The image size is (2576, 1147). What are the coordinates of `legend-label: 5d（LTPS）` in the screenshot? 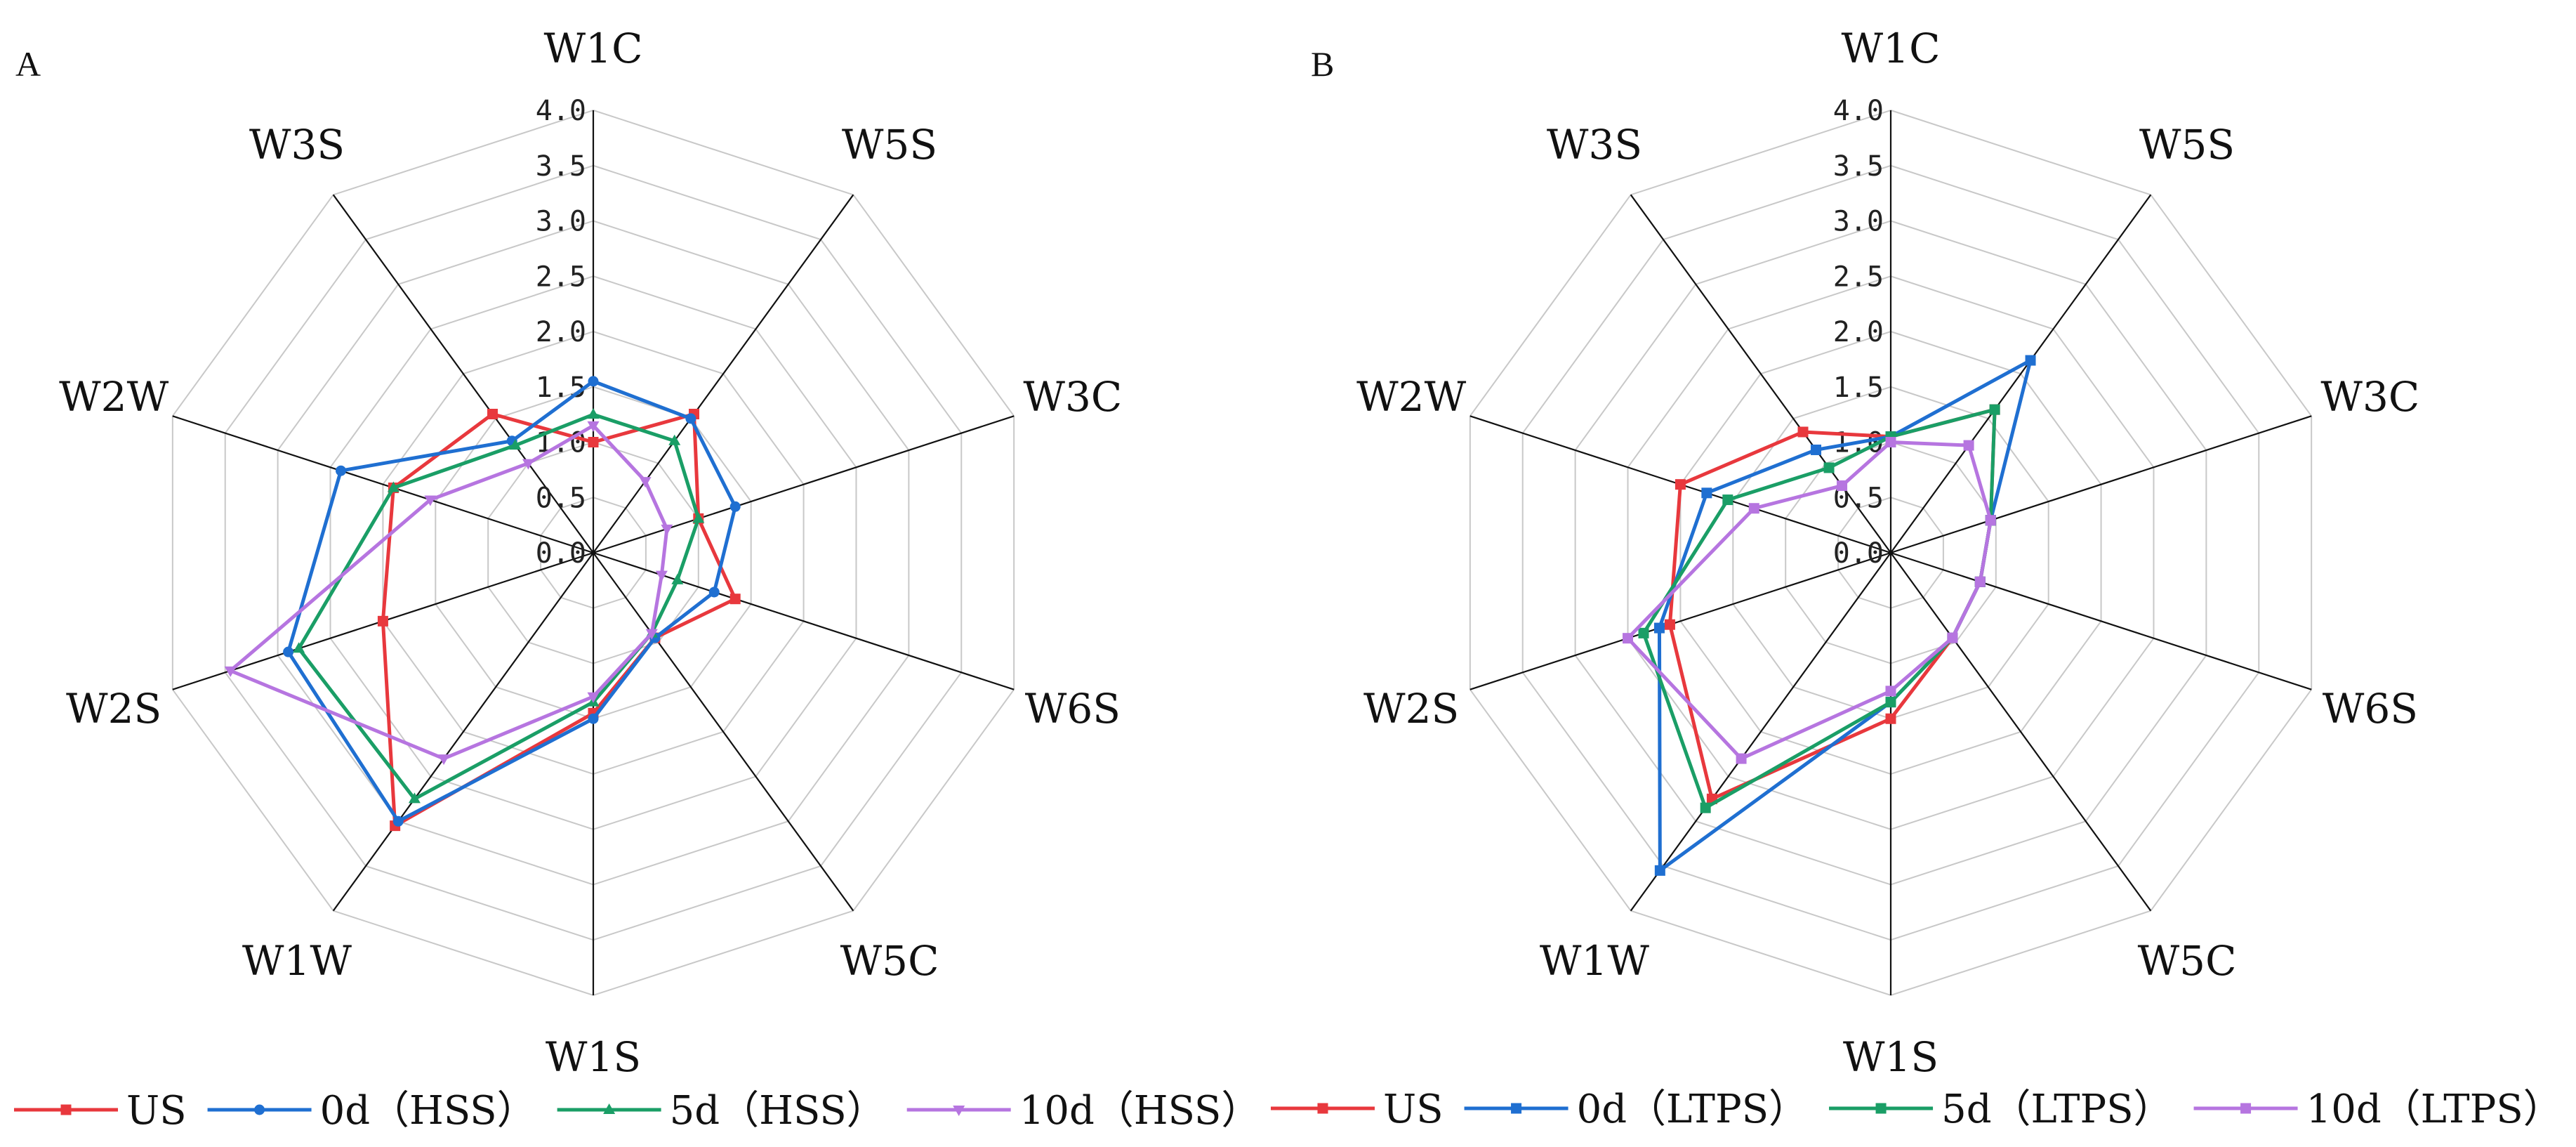 It's located at (2057, 1109).